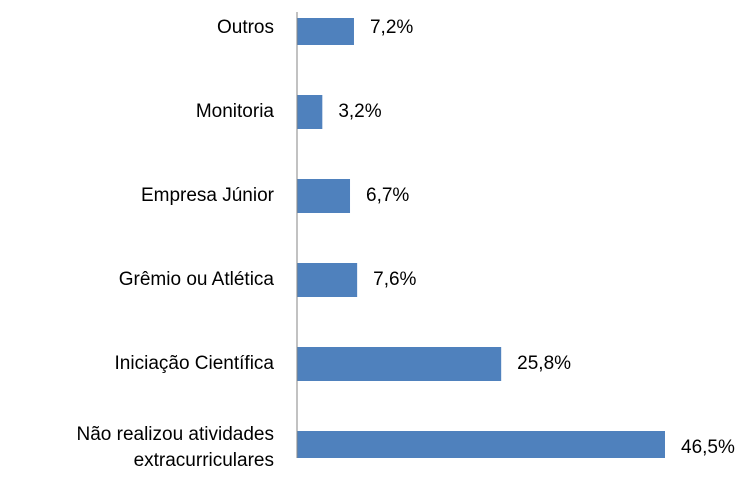 This screenshot has width=751, height=482. I want to click on category-label: Outros, so click(245, 27).